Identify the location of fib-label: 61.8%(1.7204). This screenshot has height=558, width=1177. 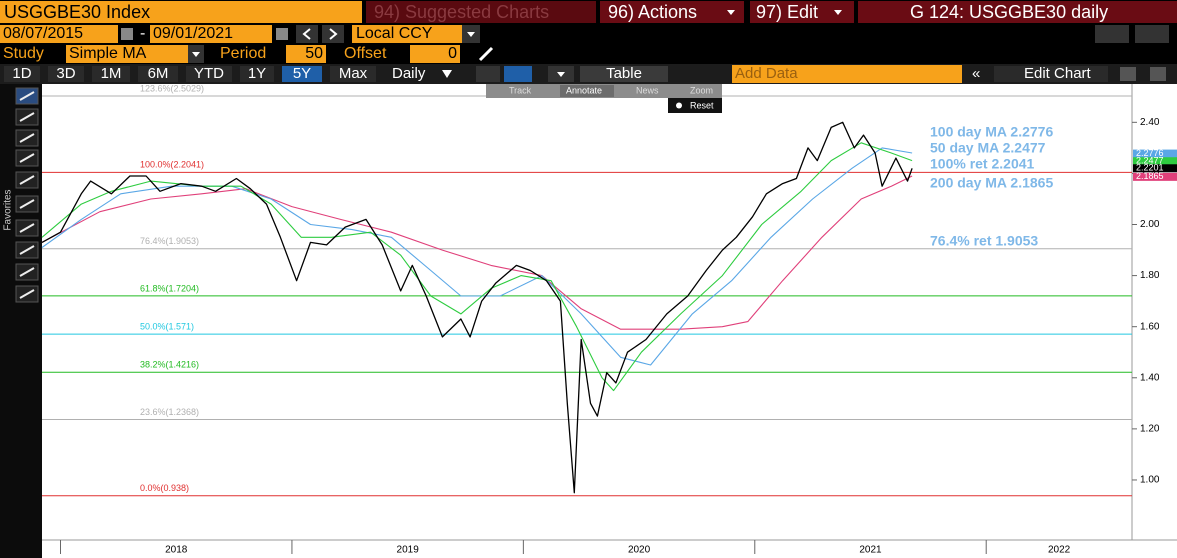
(169, 288).